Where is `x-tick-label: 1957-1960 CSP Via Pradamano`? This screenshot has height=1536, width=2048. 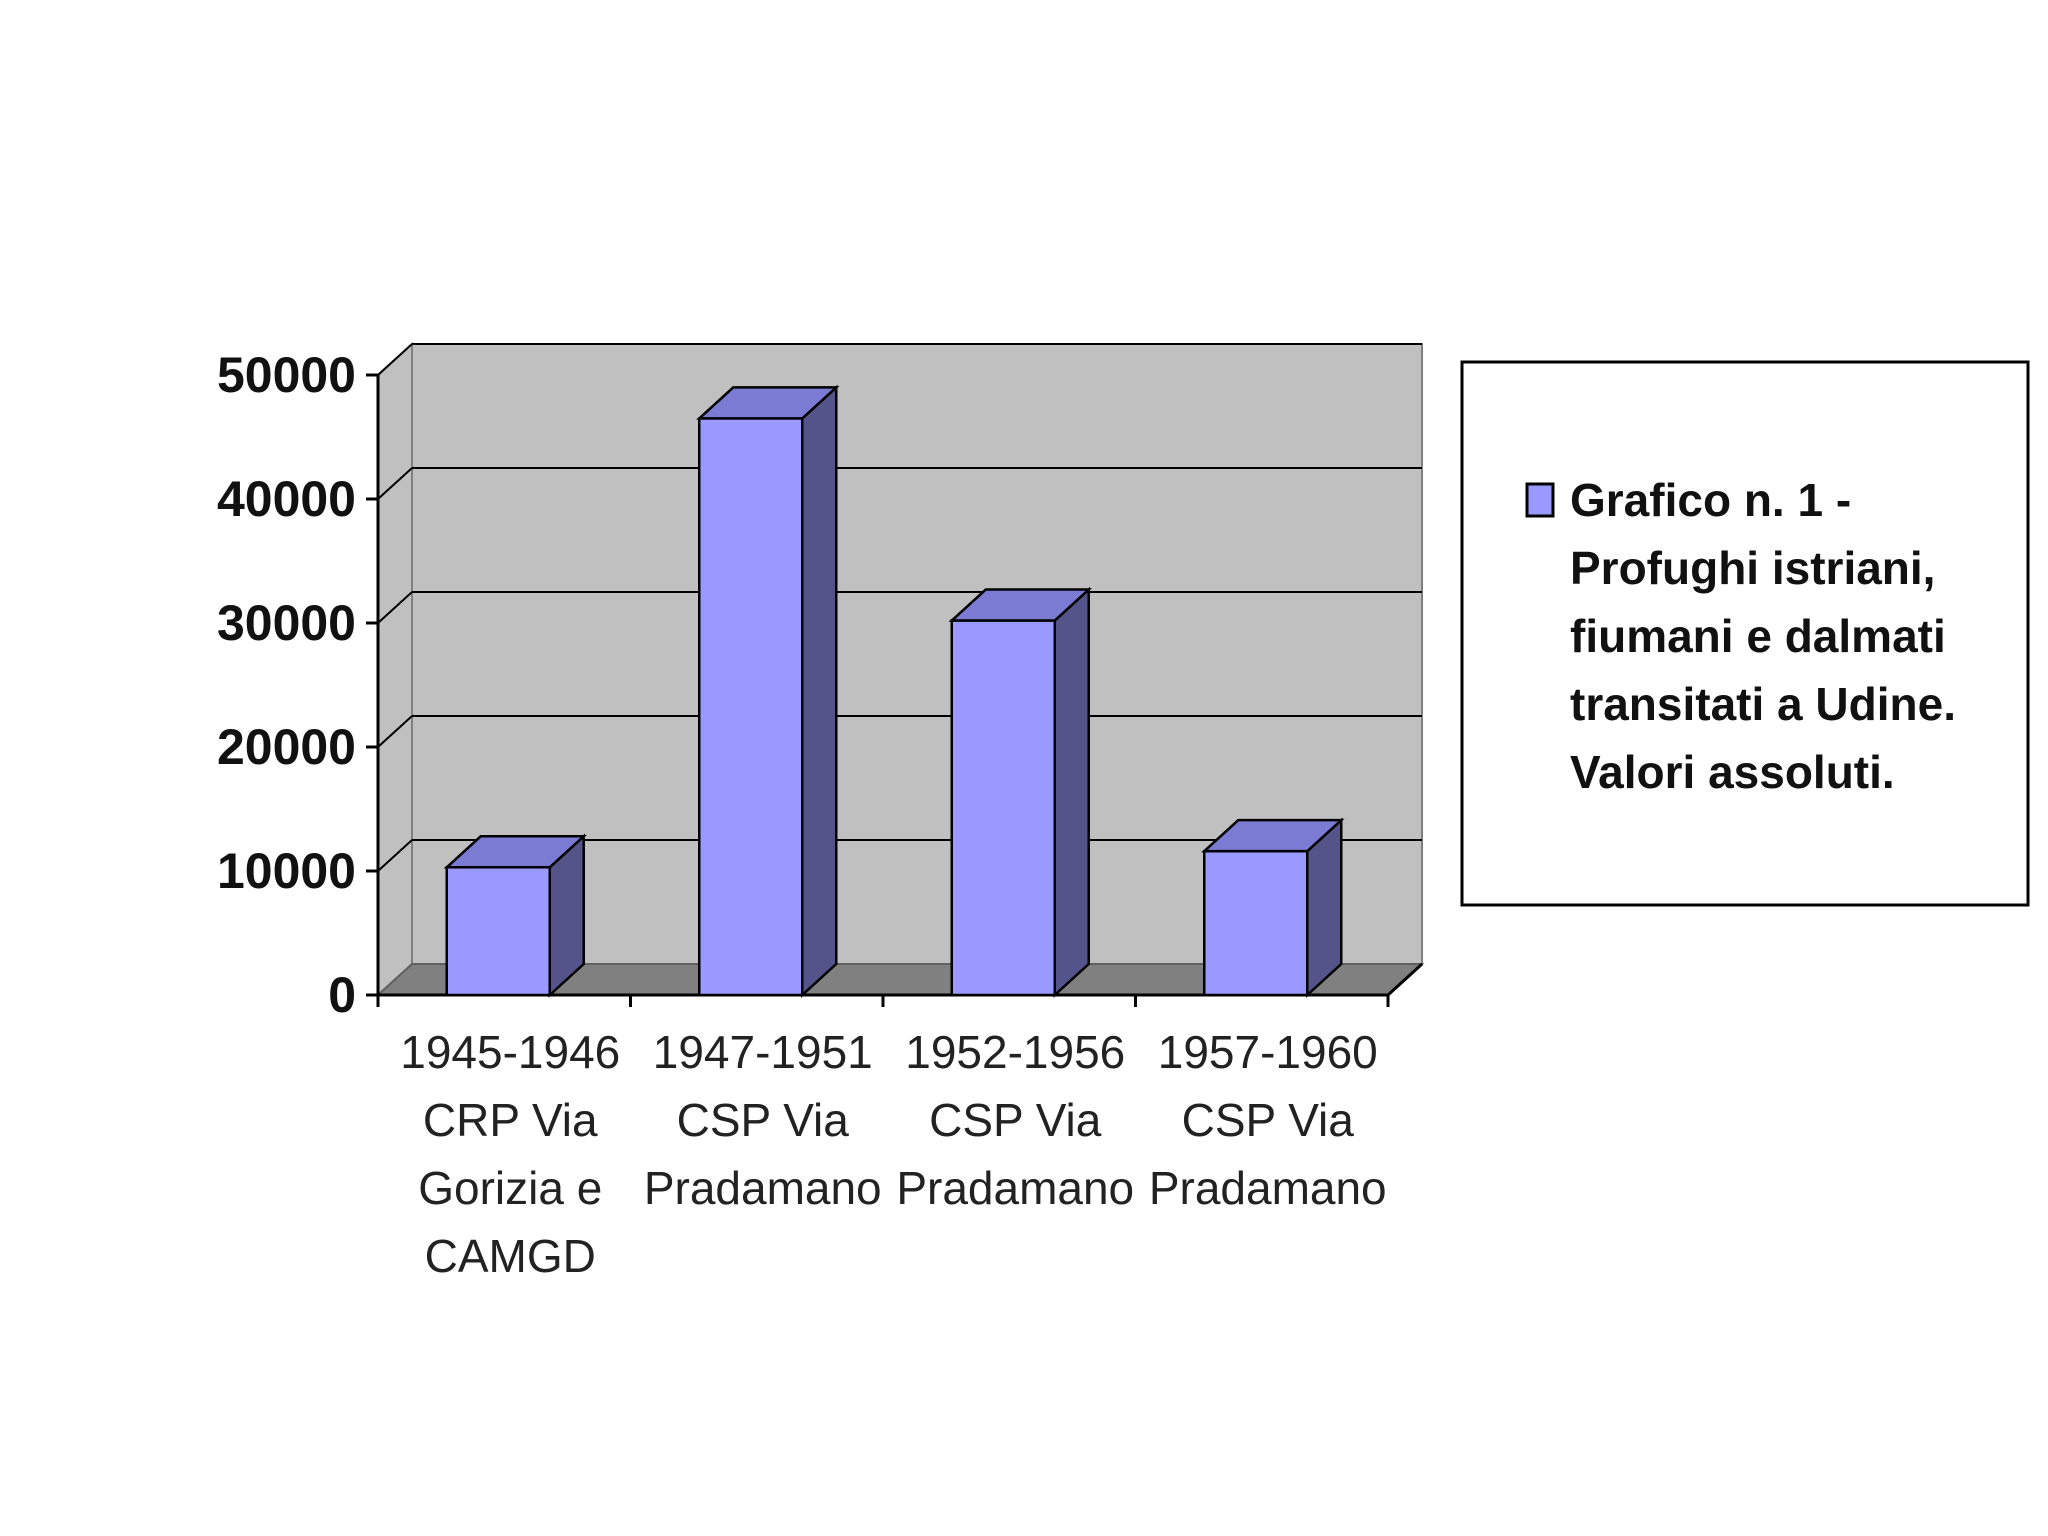 x-tick-label: 1957-1960 CSP Via Pradamano is located at coordinates (1268, 1120).